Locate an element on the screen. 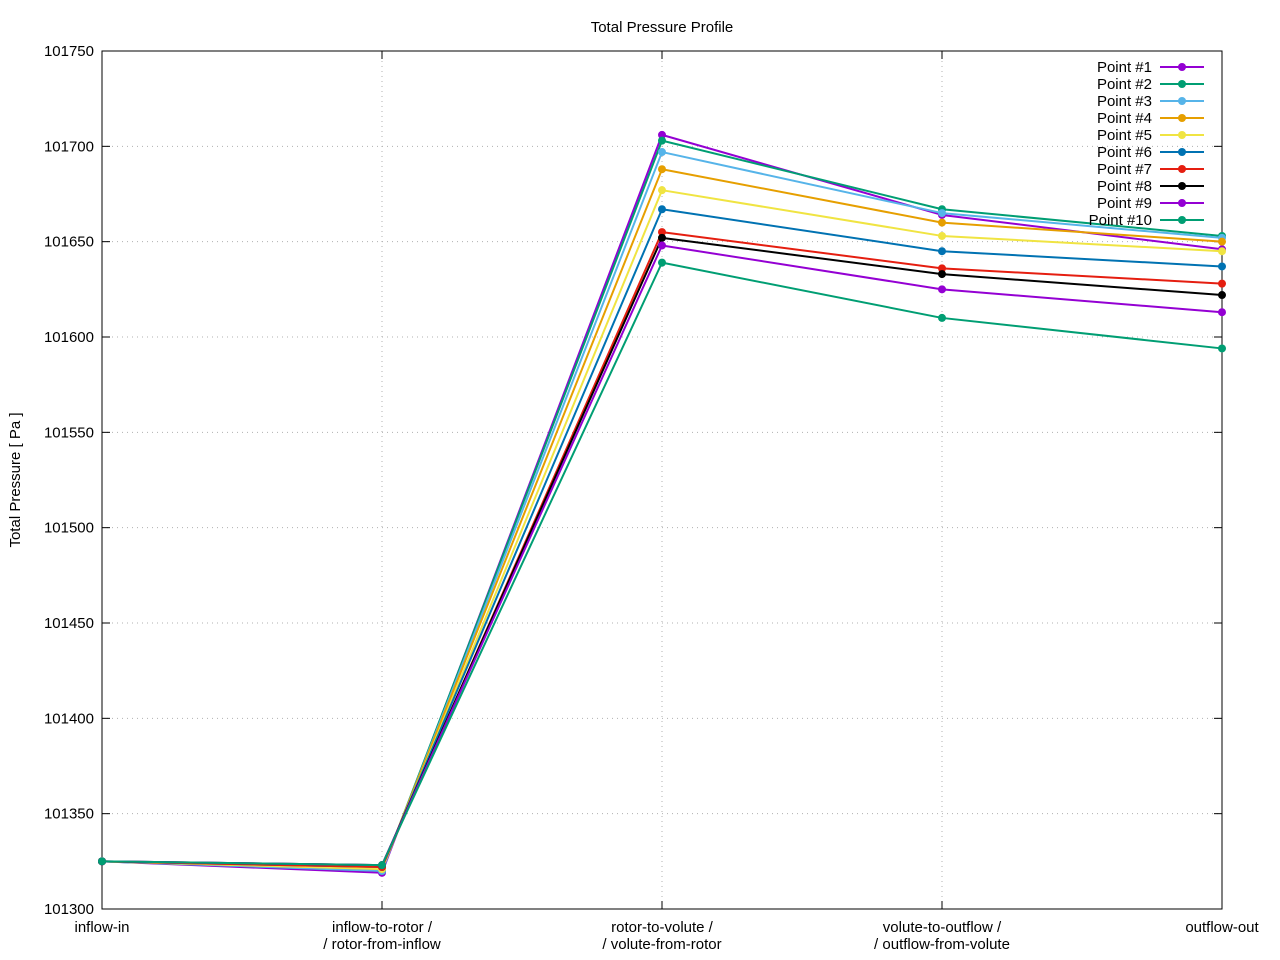 The height and width of the screenshot is (960, 1280). x-tick-label: inflow-in is located at coordinates (101, 927).